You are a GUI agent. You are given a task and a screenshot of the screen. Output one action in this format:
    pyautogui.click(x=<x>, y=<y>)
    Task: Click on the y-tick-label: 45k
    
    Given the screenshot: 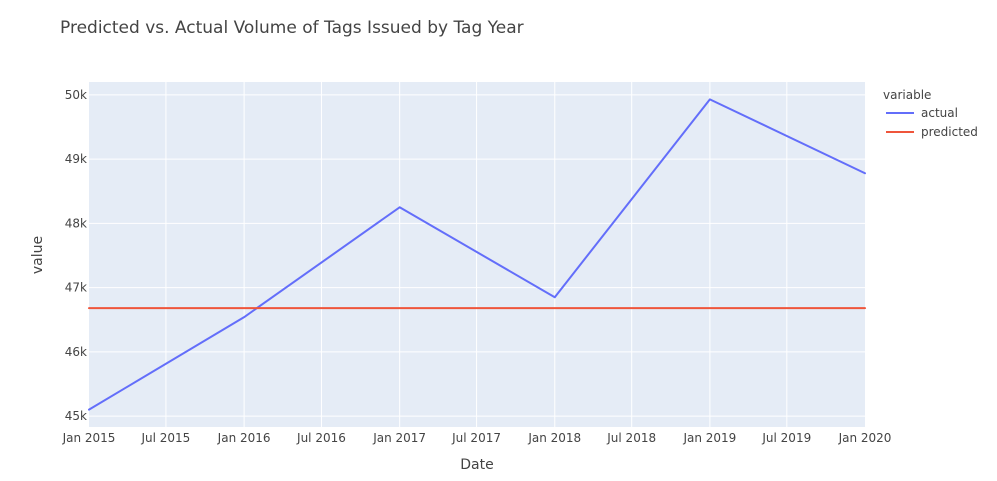 What is the action you would take?
    pyautogui.click(x=76, y=416)
    